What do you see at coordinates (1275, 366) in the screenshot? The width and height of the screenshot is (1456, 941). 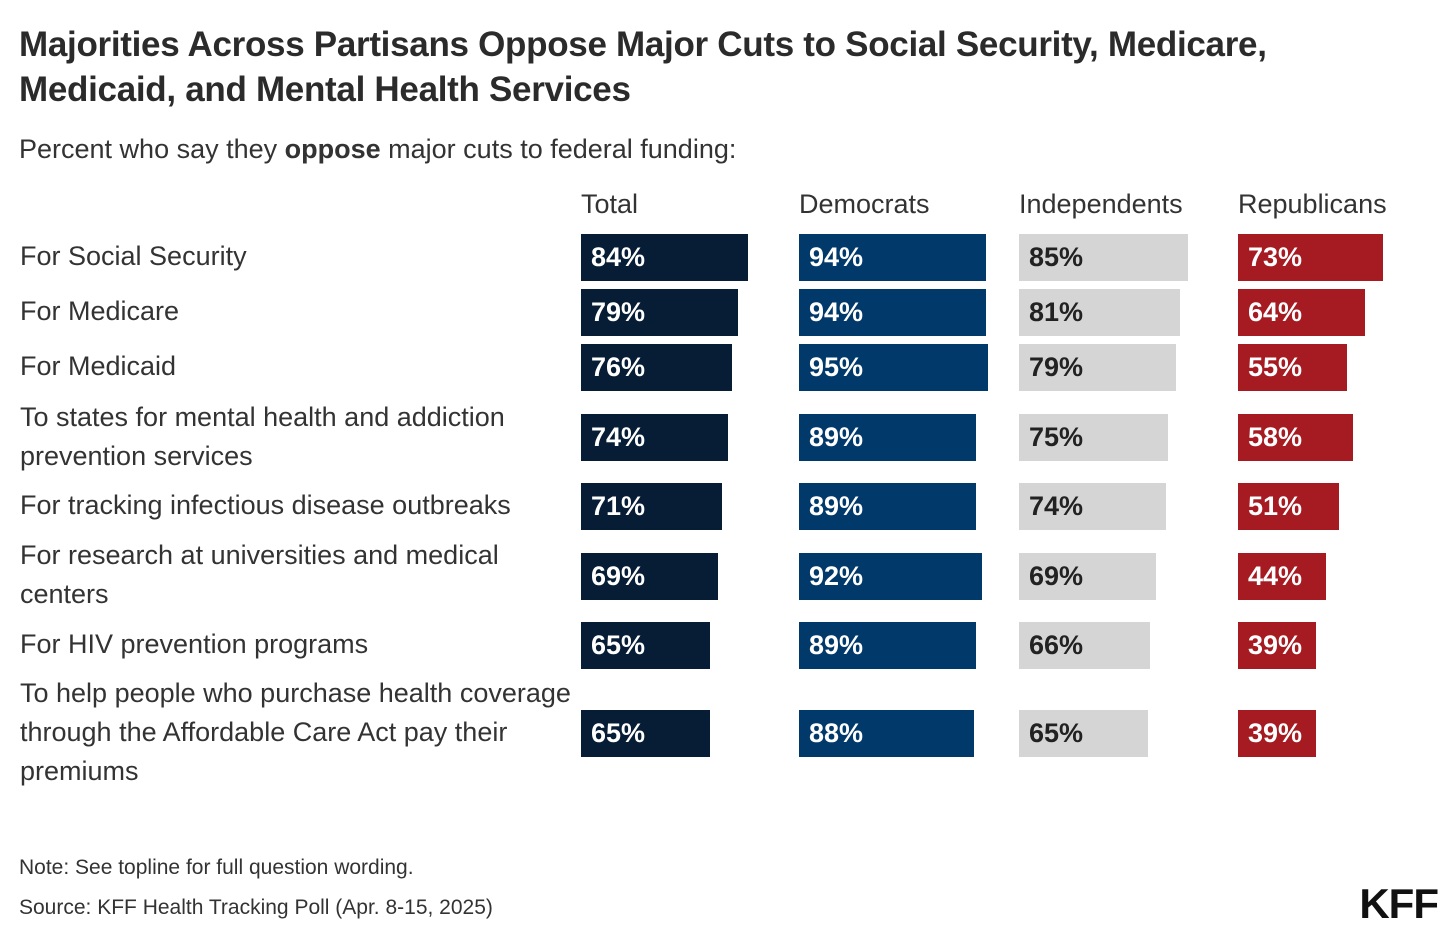 I see `data-label: 55%` at bounding box center [1275, 366].